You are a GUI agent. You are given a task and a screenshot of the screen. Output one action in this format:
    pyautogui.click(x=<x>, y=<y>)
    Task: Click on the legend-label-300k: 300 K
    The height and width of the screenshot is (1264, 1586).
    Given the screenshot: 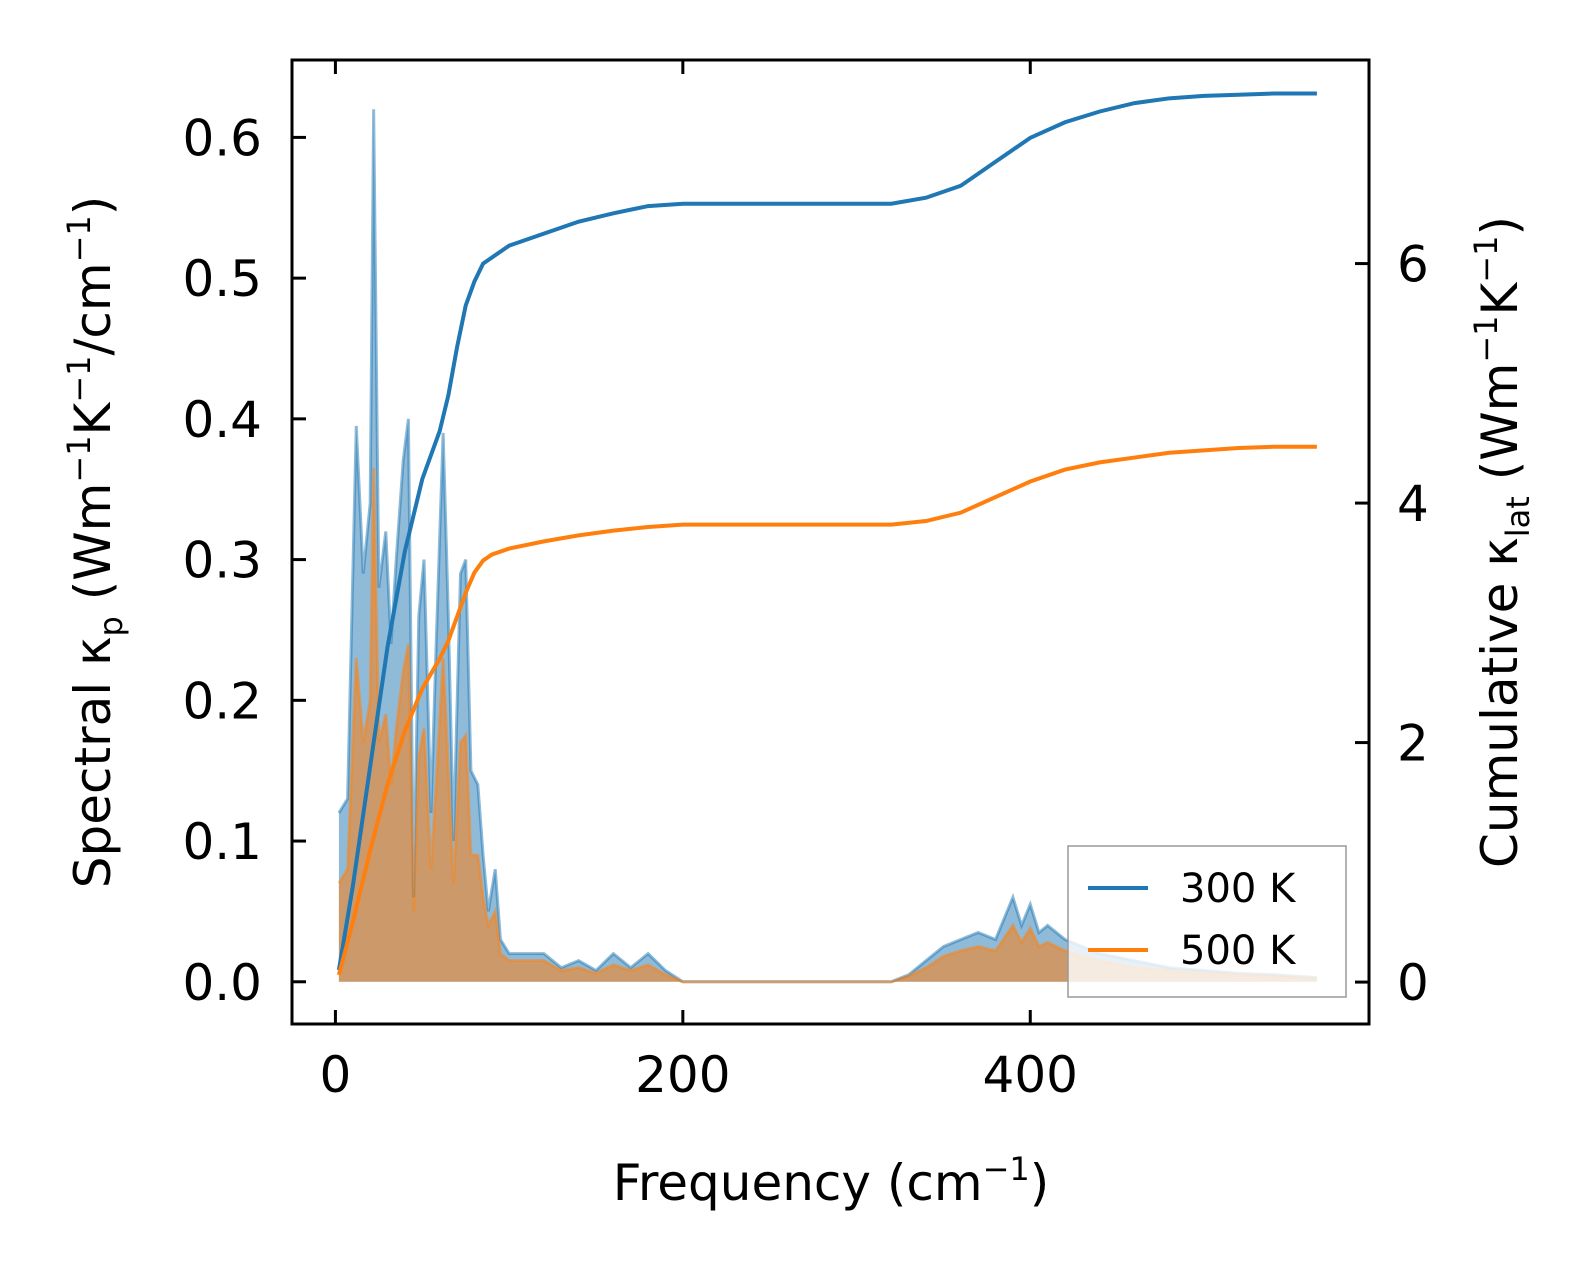 What is the action you would take?
    pyautogui.click(x=1238, y=889)
    